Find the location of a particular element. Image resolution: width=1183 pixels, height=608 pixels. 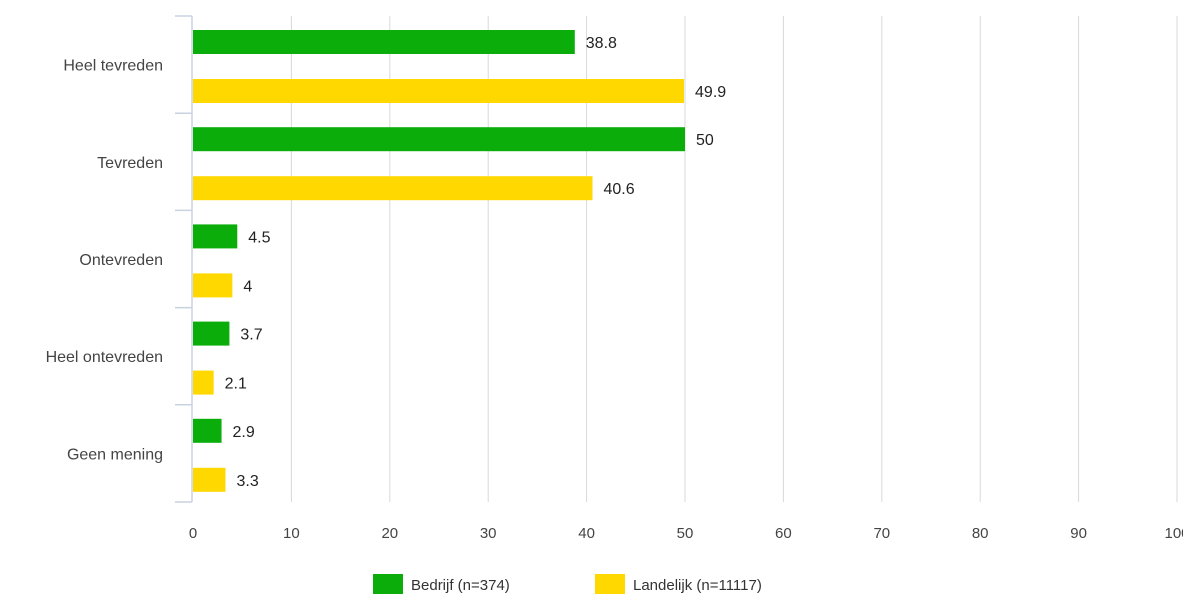

x-tick-label: 90 is located at coordinates (1078, 533).